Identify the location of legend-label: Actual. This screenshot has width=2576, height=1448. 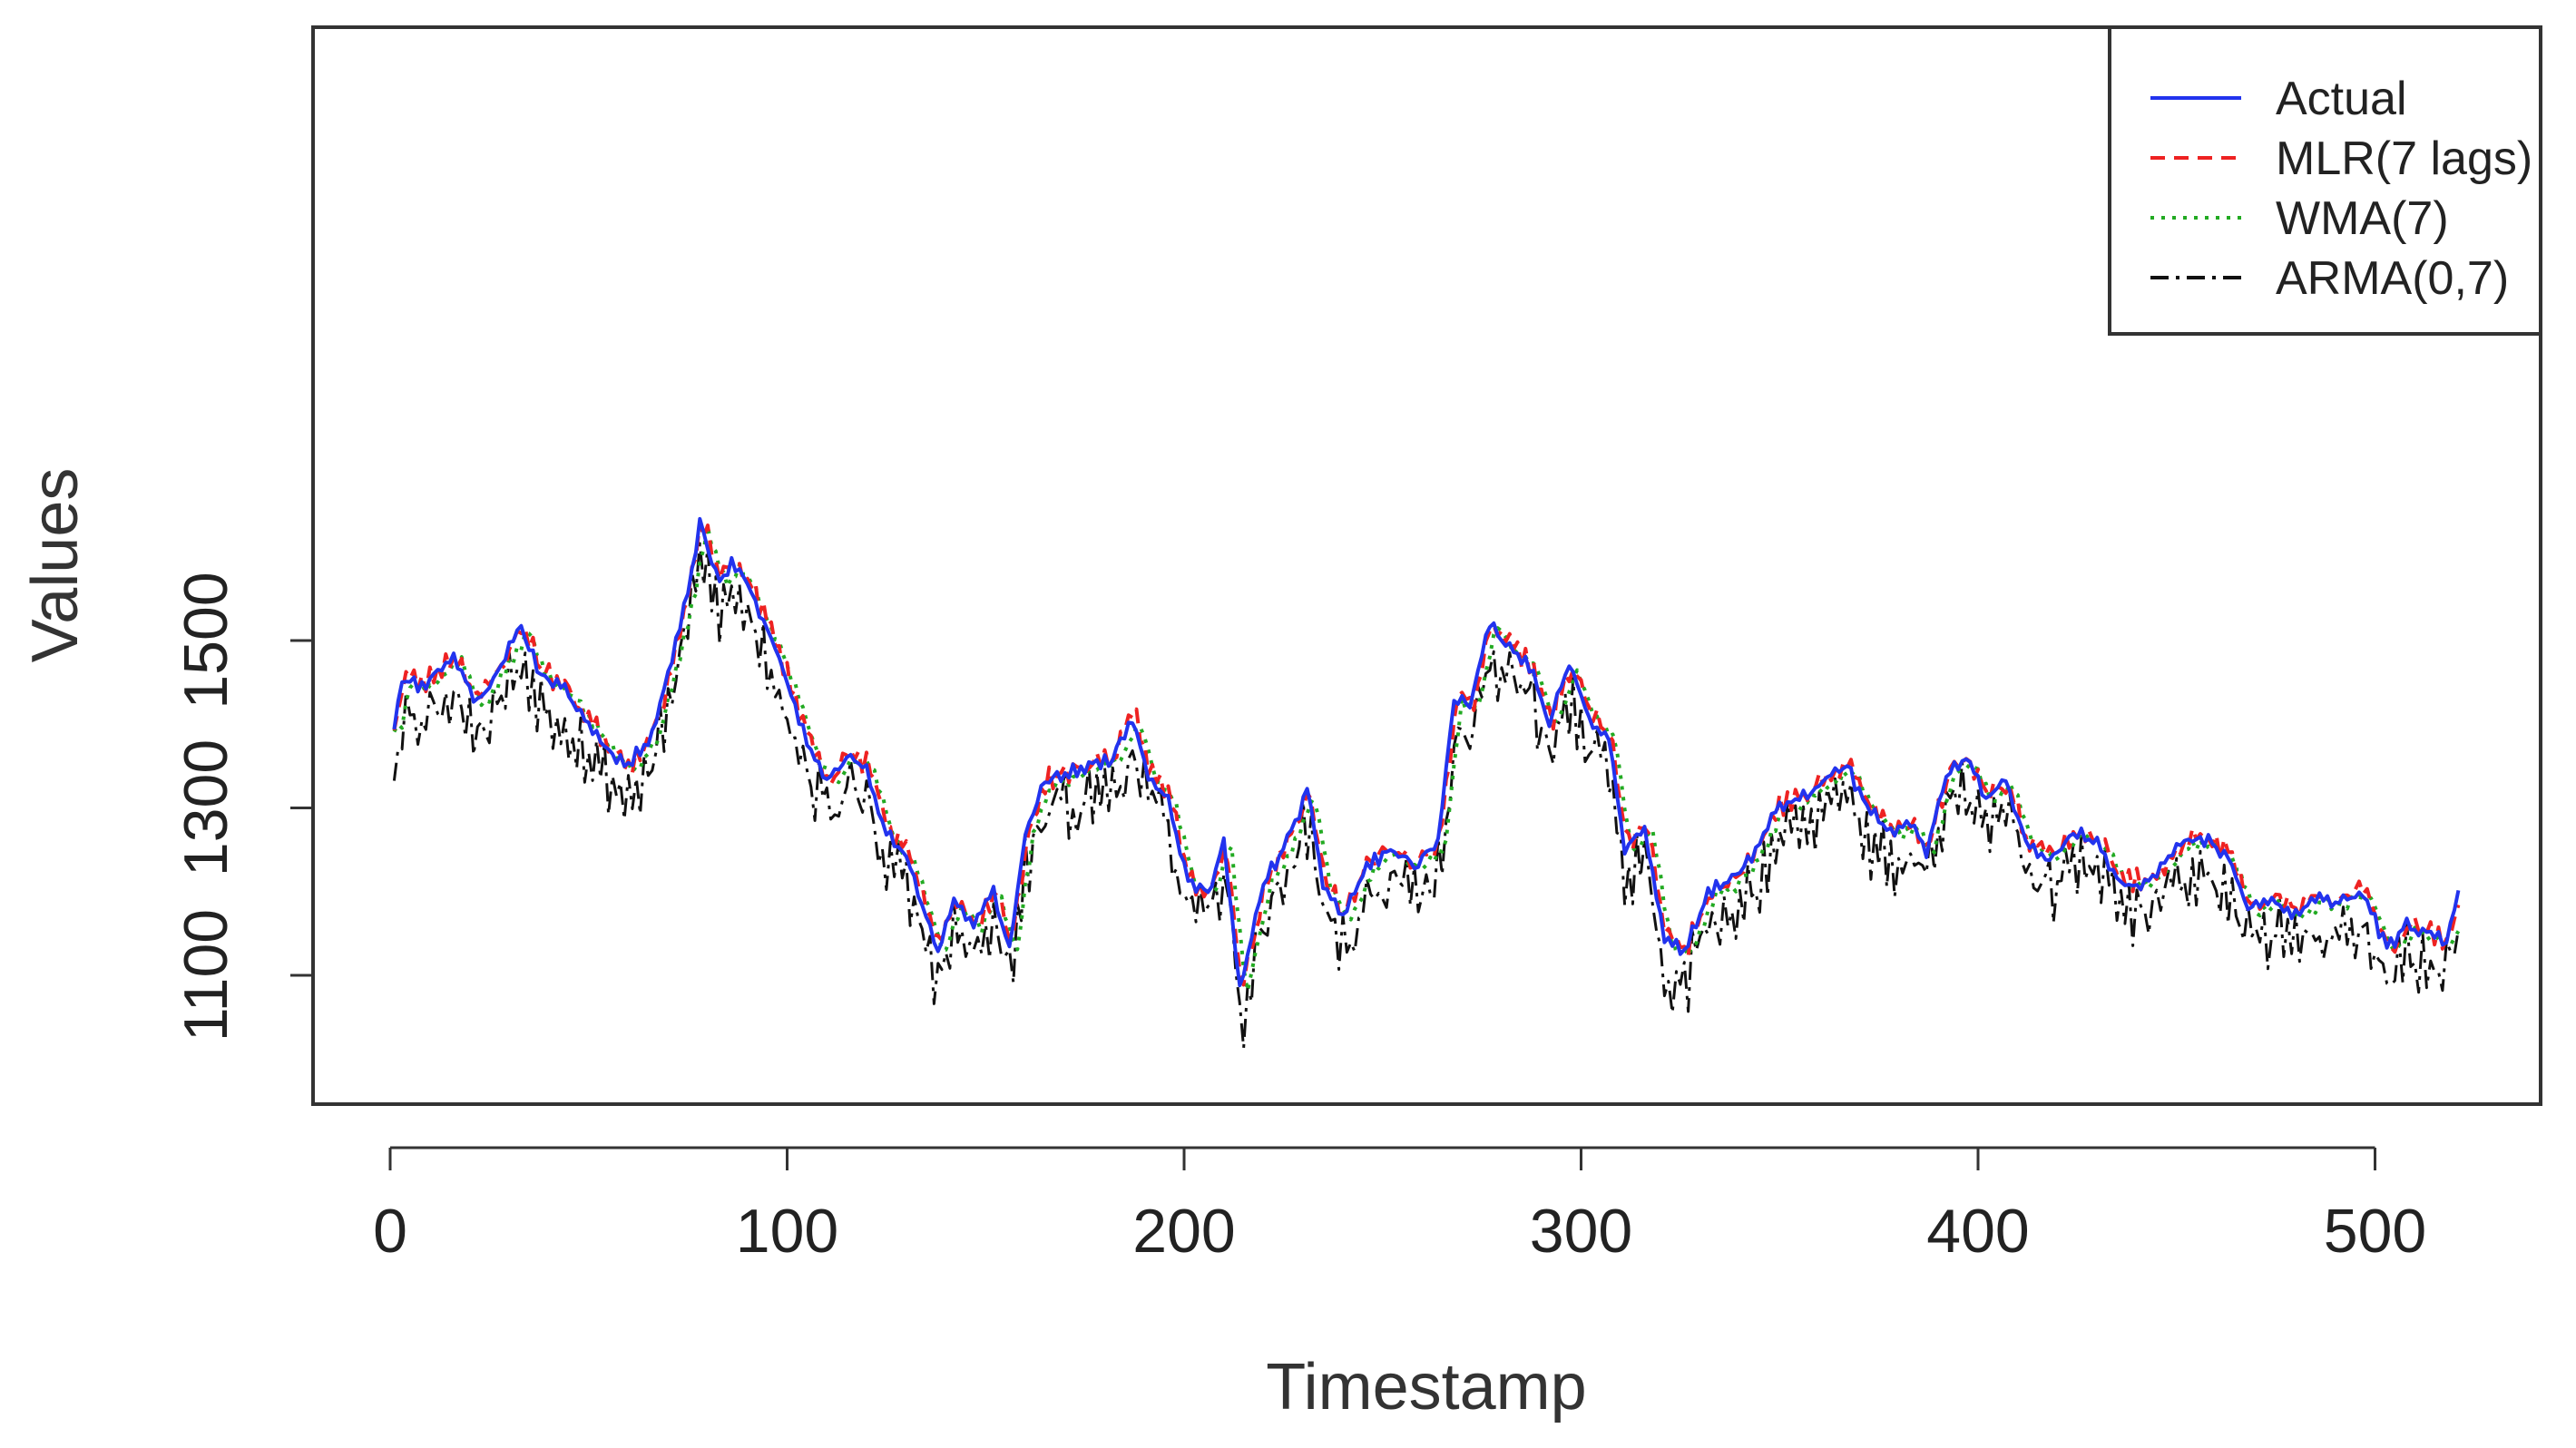
(2341, 99).